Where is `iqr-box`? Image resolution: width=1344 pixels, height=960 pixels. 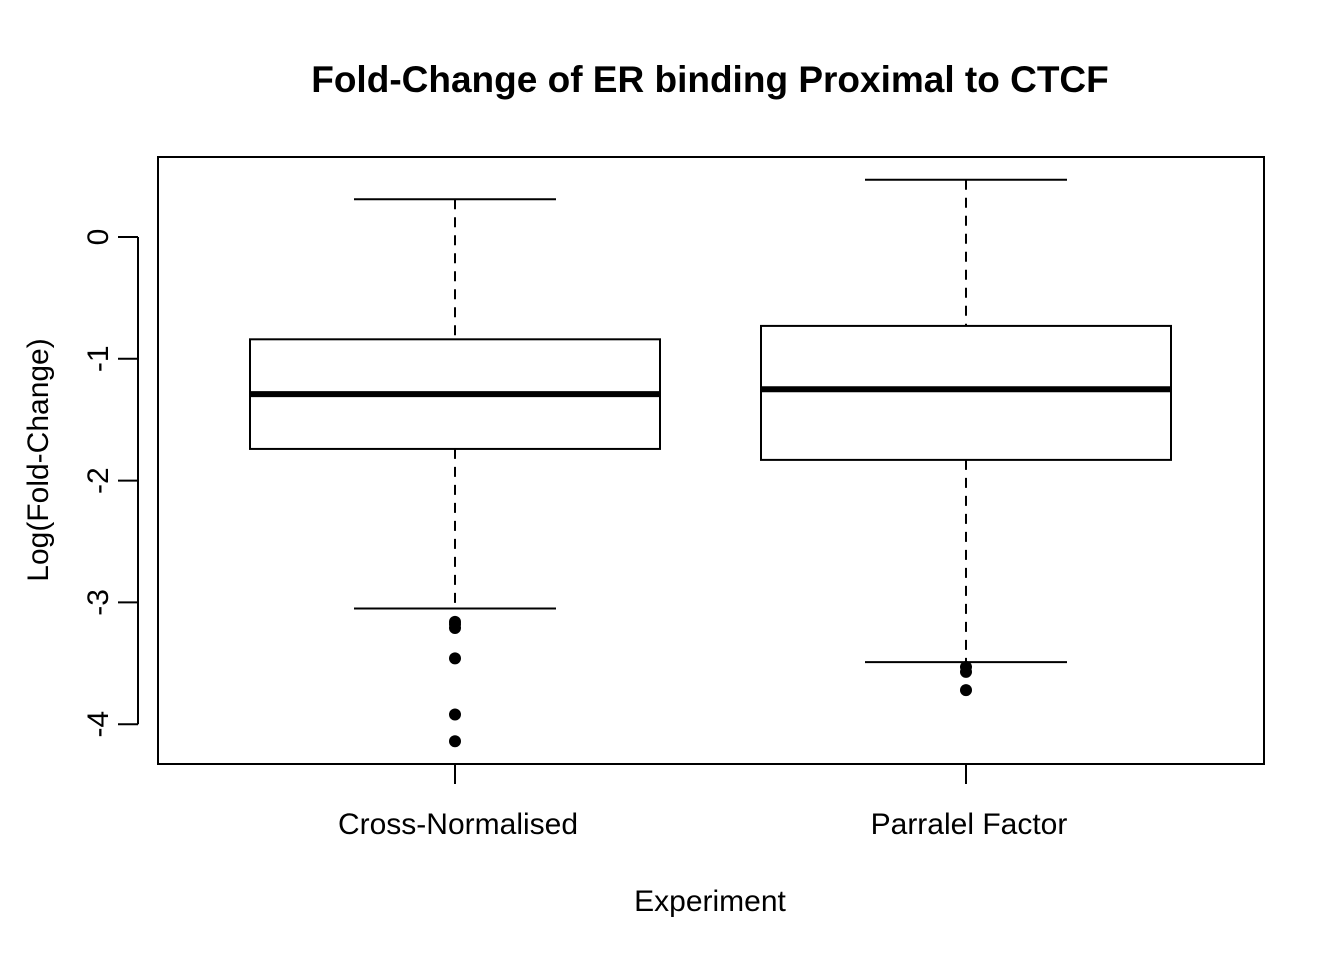
iqr-box is located at coordinates (966, 392).